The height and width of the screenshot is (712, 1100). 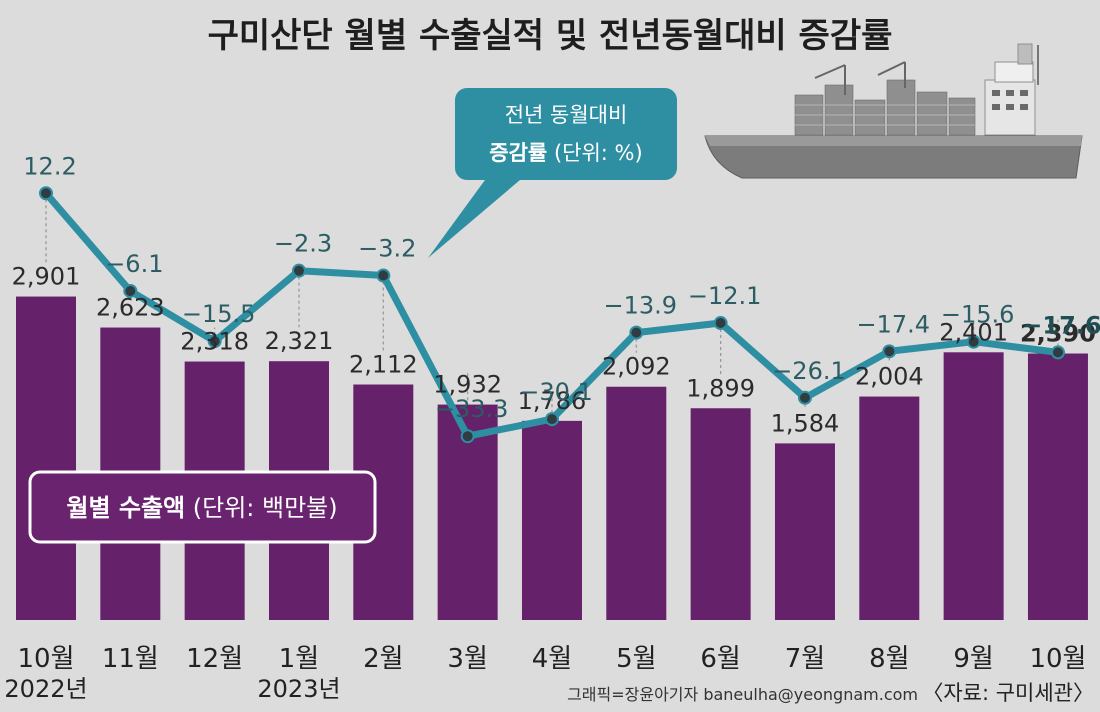 What do you see at coordinates (598, 153) in the screenshot?
I see `rate-legend-unit: (단위: %)` at bounding box center [598, 153].